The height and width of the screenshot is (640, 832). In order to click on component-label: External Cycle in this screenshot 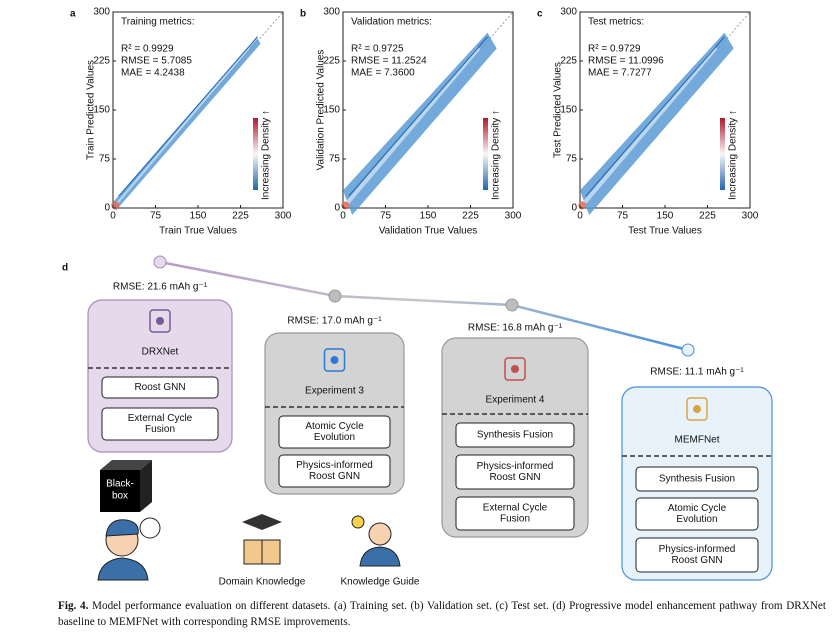, I will do `click(515, 508)`.